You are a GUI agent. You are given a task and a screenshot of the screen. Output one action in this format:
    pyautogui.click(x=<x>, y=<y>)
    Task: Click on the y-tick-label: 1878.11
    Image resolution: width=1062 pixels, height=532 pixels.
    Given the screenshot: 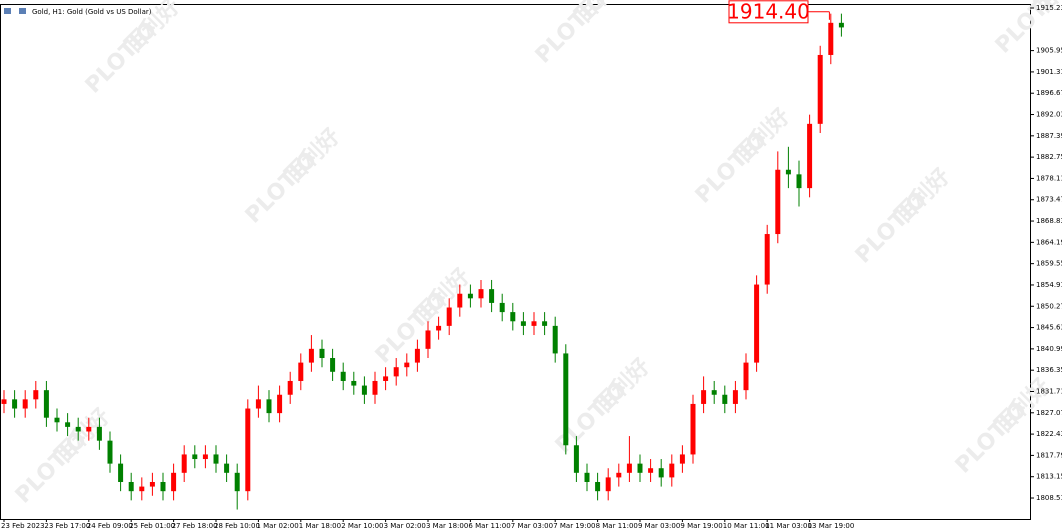 What is the action you would take?
    pyautogui.click(x=1049, y=178)
    